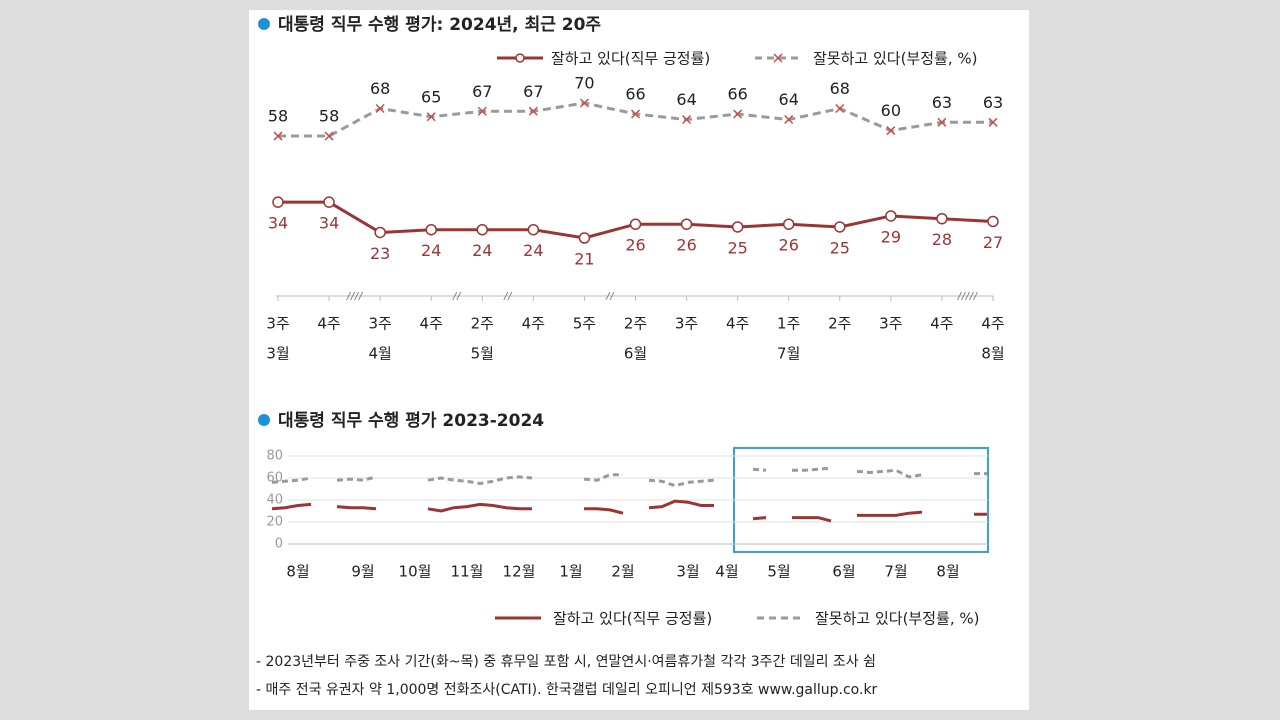  What do you see at coordinates (584, 83) in the screenshot?
I see `data-label: 70` at bounding box center [584, 83].